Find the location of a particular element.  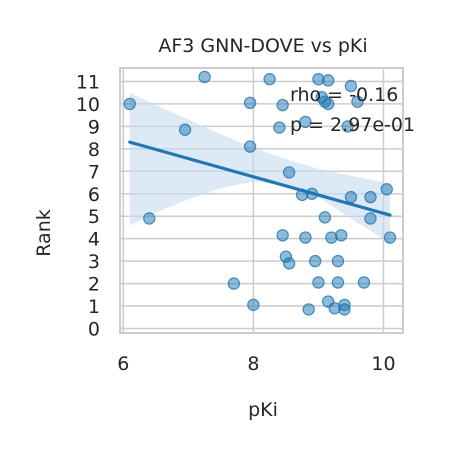

y-tick-label: 1 is located at coordinates (94, 307).